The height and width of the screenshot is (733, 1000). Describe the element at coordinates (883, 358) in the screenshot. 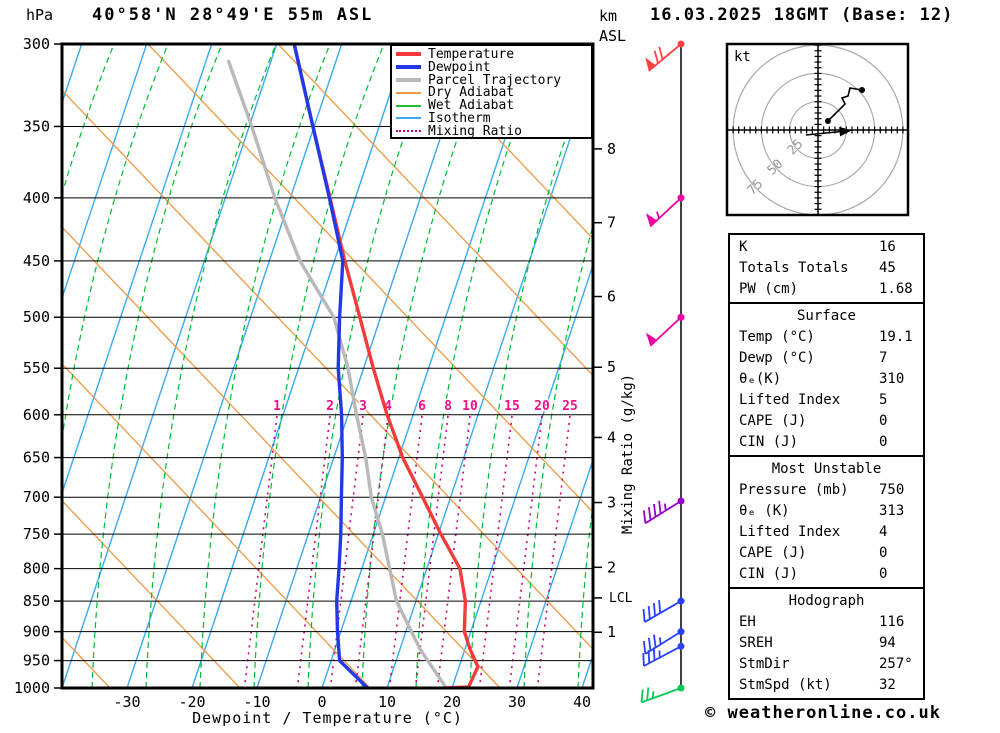

I see `table-row-value: 7` at that location.